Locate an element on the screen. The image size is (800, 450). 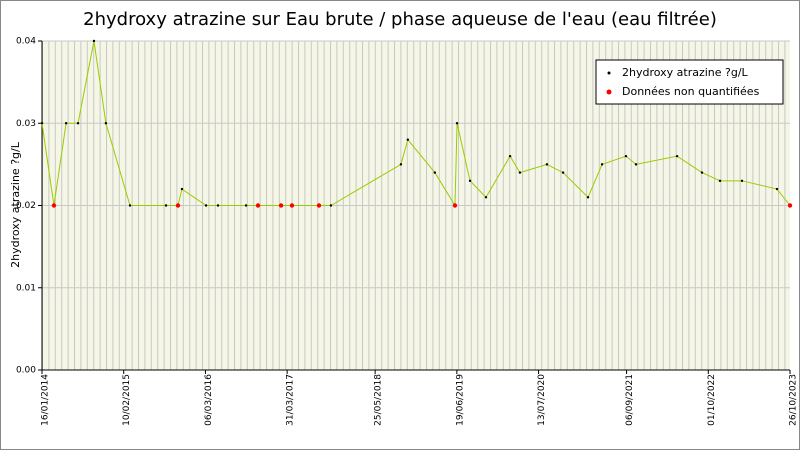
y-axis-title: 2hydroxy atrazine ?g/L is located at coordinates (15, 204).